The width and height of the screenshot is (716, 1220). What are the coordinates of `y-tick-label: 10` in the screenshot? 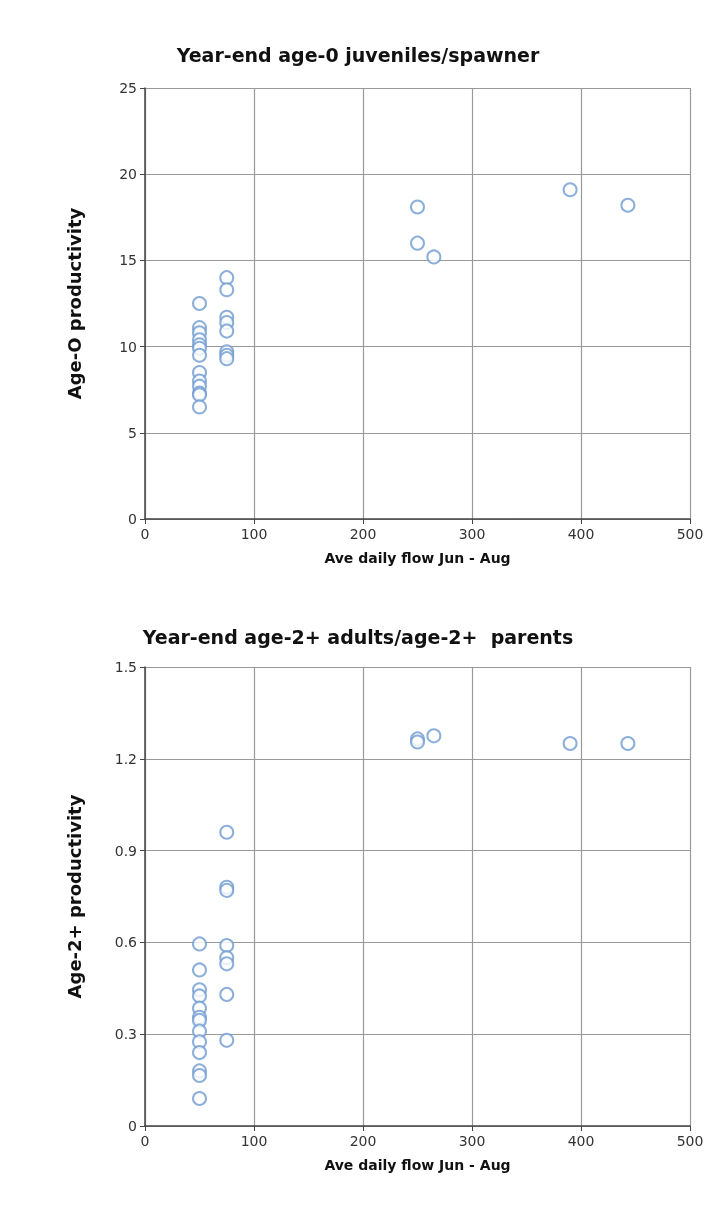 It's located at (128, 346).